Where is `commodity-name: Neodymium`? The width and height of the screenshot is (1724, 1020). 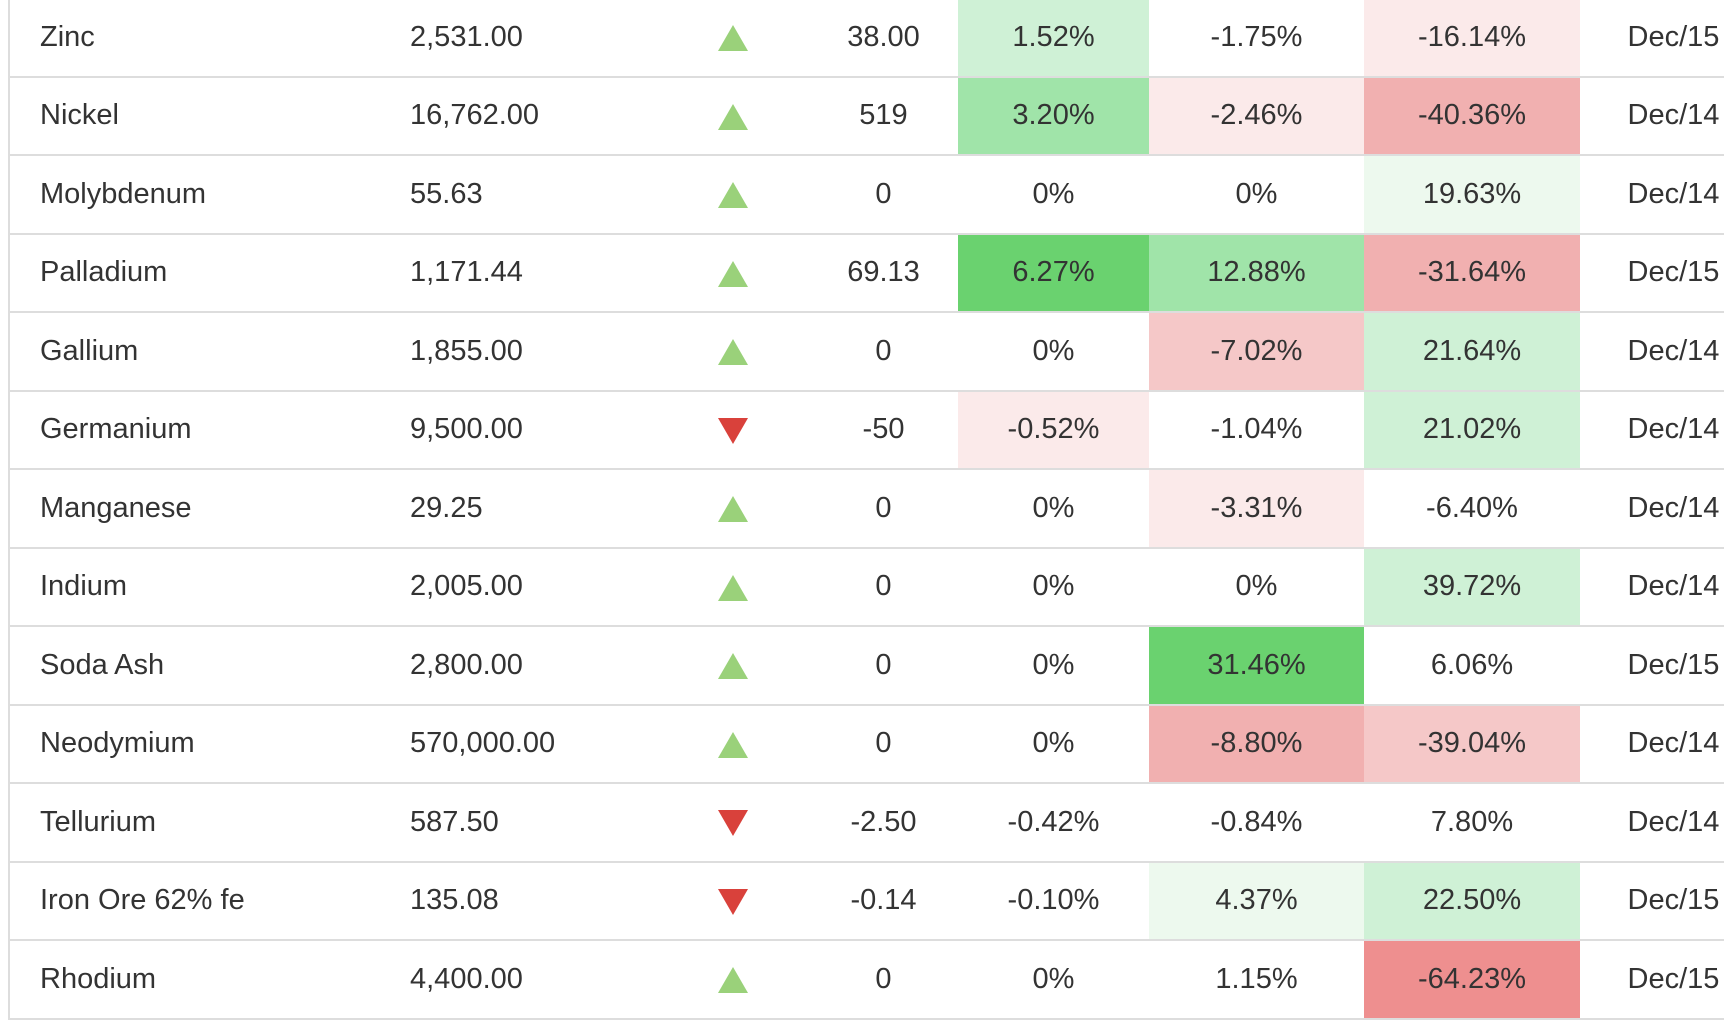 commodity-name: Neodymium is located at coordinates (205, 744).